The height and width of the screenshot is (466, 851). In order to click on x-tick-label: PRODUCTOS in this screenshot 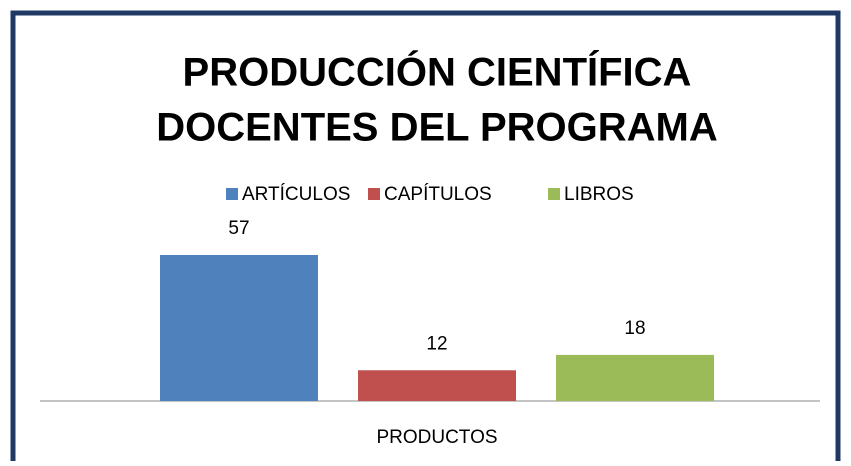, I will do `click(436, 437)`.